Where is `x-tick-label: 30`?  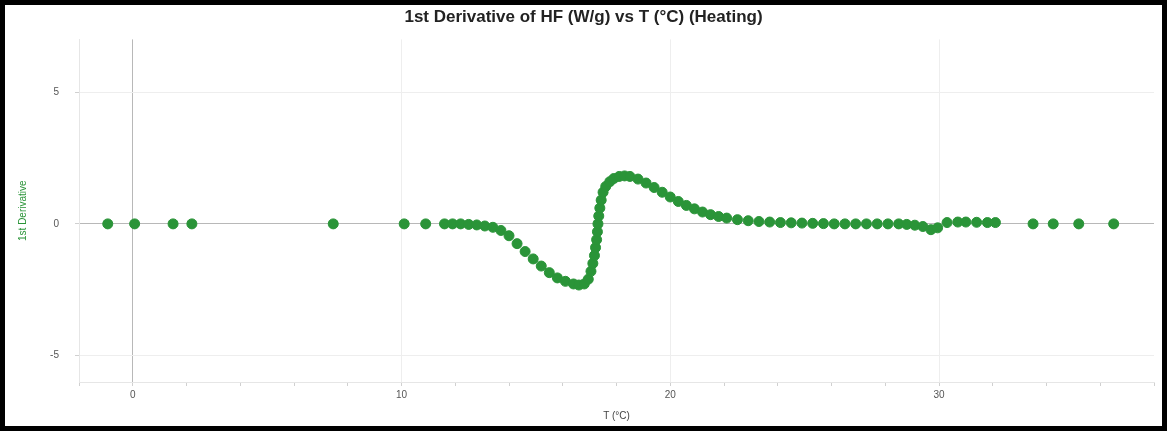
x-tick-label: 30 is located at coordinates (939, 394).